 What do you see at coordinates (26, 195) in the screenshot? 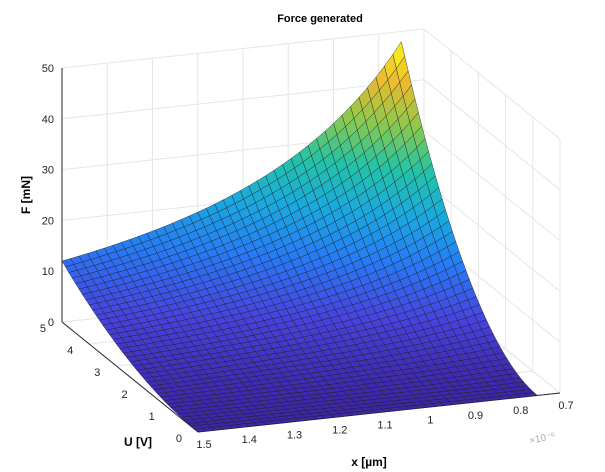
I see `z-axis-label: F [mN]` at bounding box center [26, 195].